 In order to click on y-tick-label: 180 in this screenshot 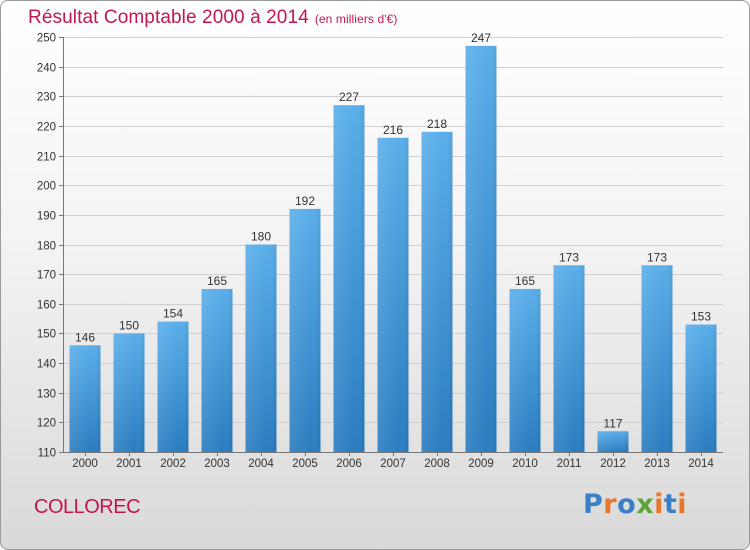, I will do `click(46, 247)`.